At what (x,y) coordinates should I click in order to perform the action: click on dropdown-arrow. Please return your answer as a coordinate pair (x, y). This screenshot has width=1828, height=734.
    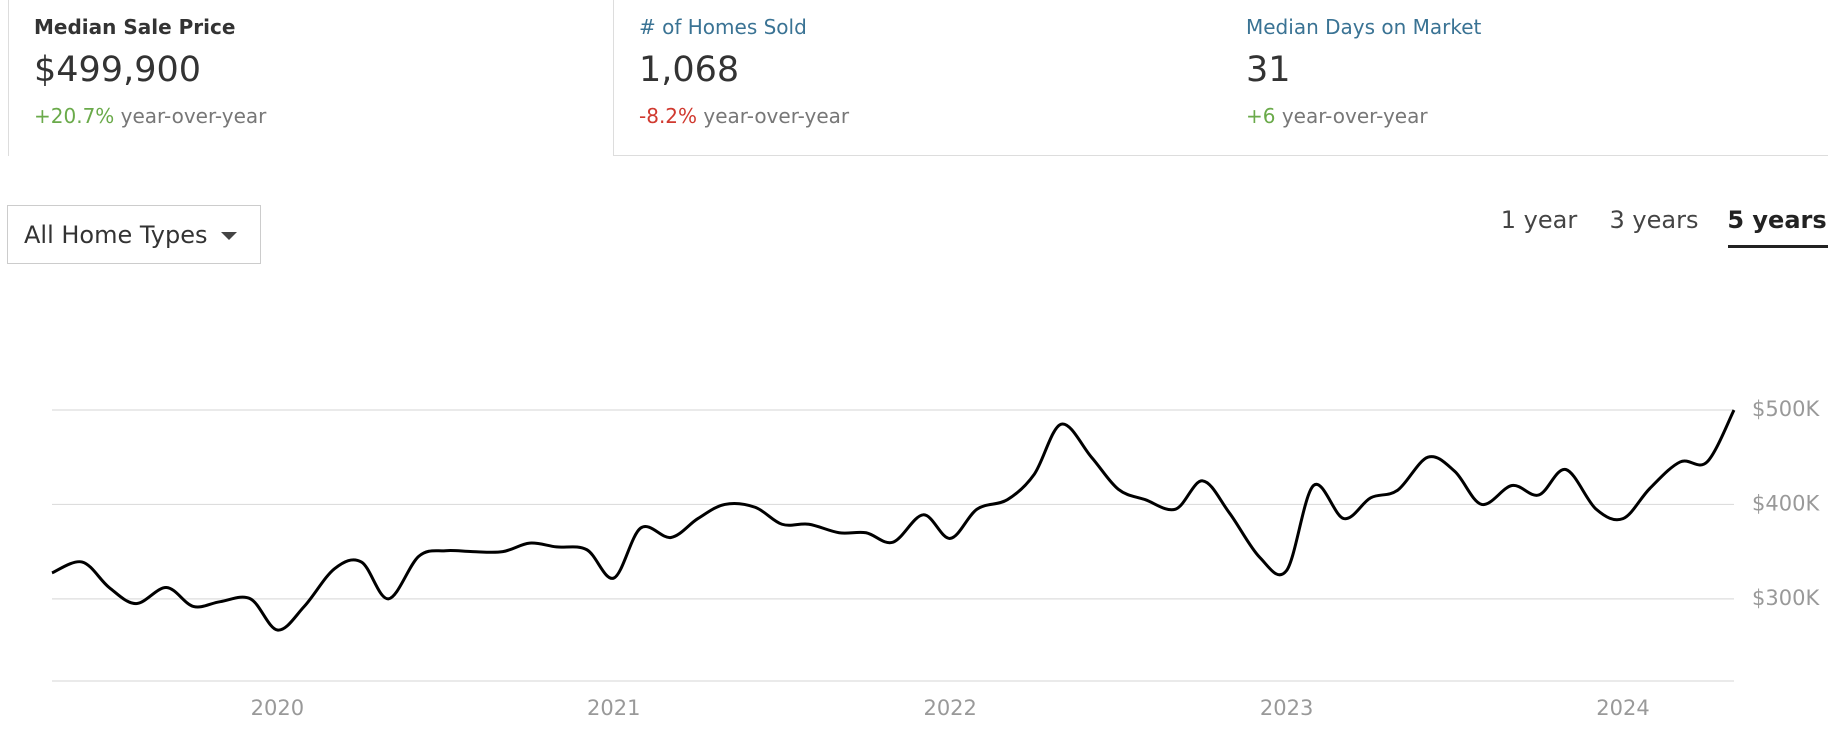
    Looking at the image, I should click on (229, 236).